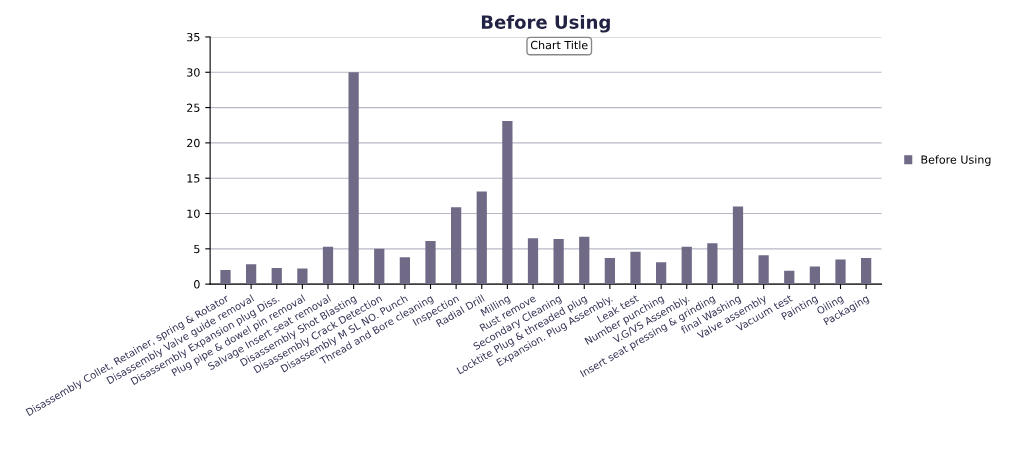  I want to click on y-tick-label: 30, so click(193, 72).